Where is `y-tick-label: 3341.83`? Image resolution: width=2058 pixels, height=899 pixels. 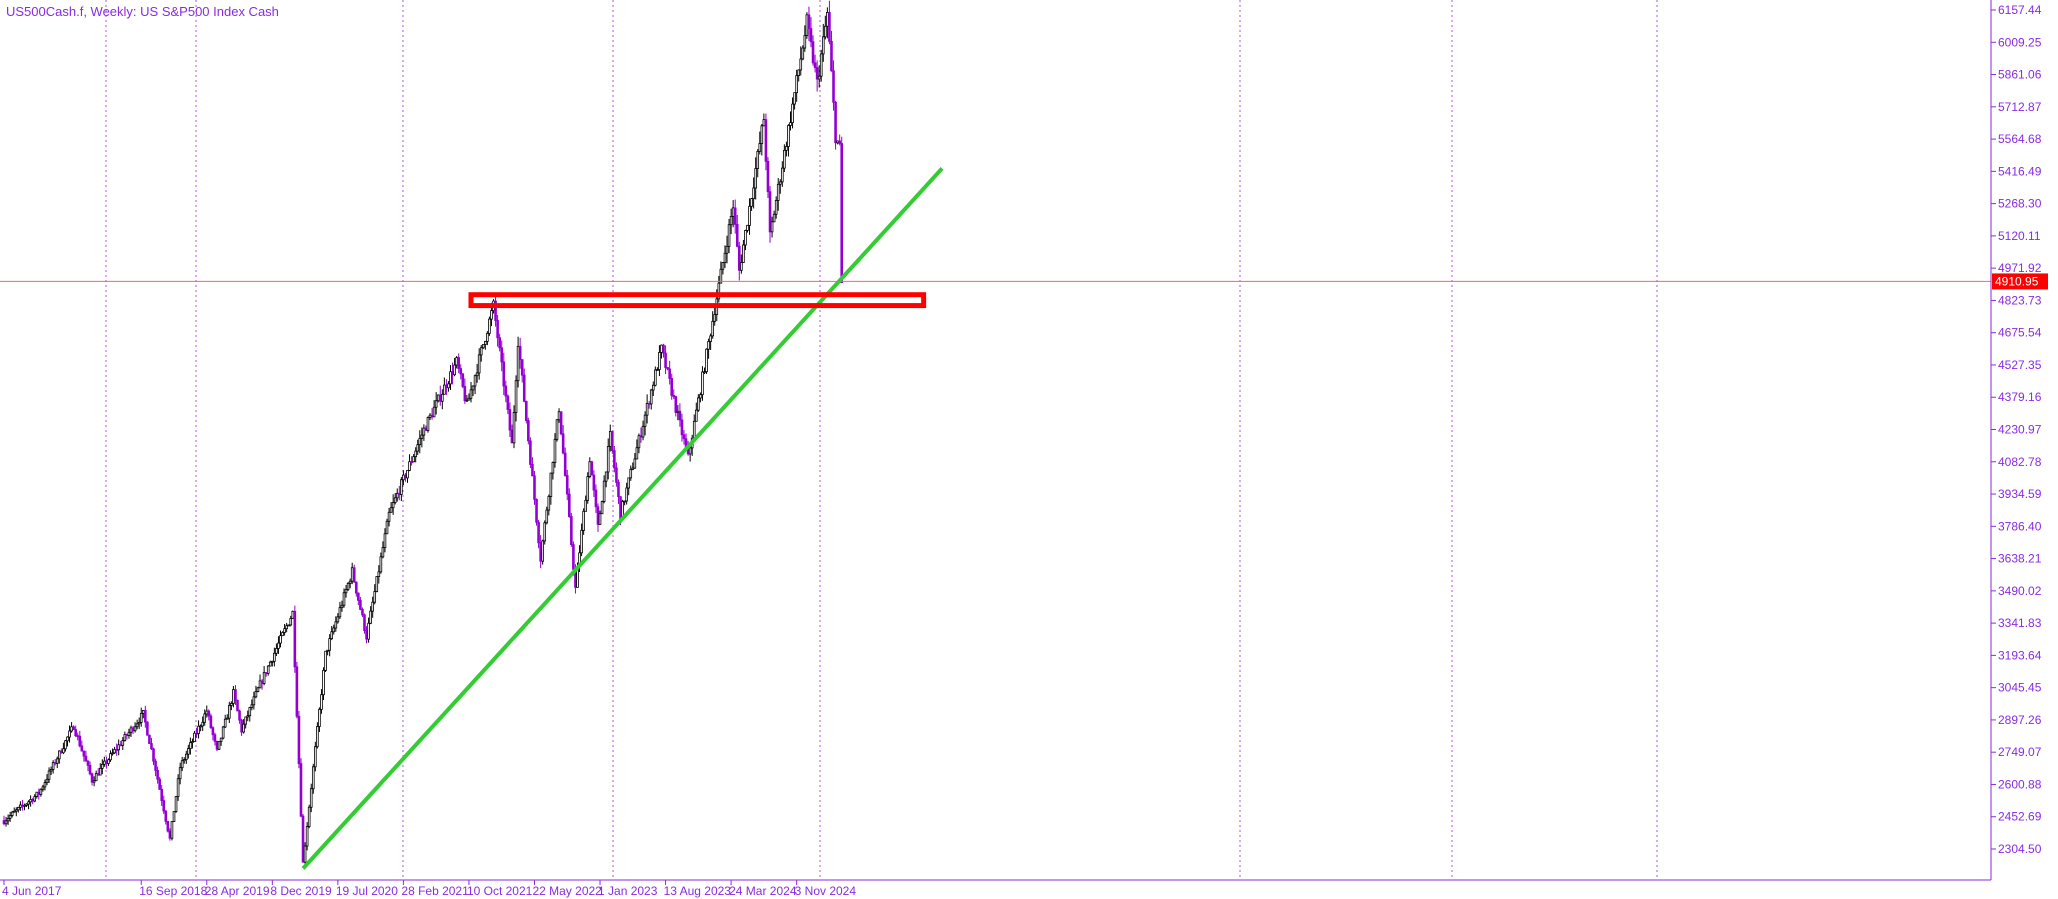 y-tick-label: 3341.83 is located at coordinates (2020, 623).